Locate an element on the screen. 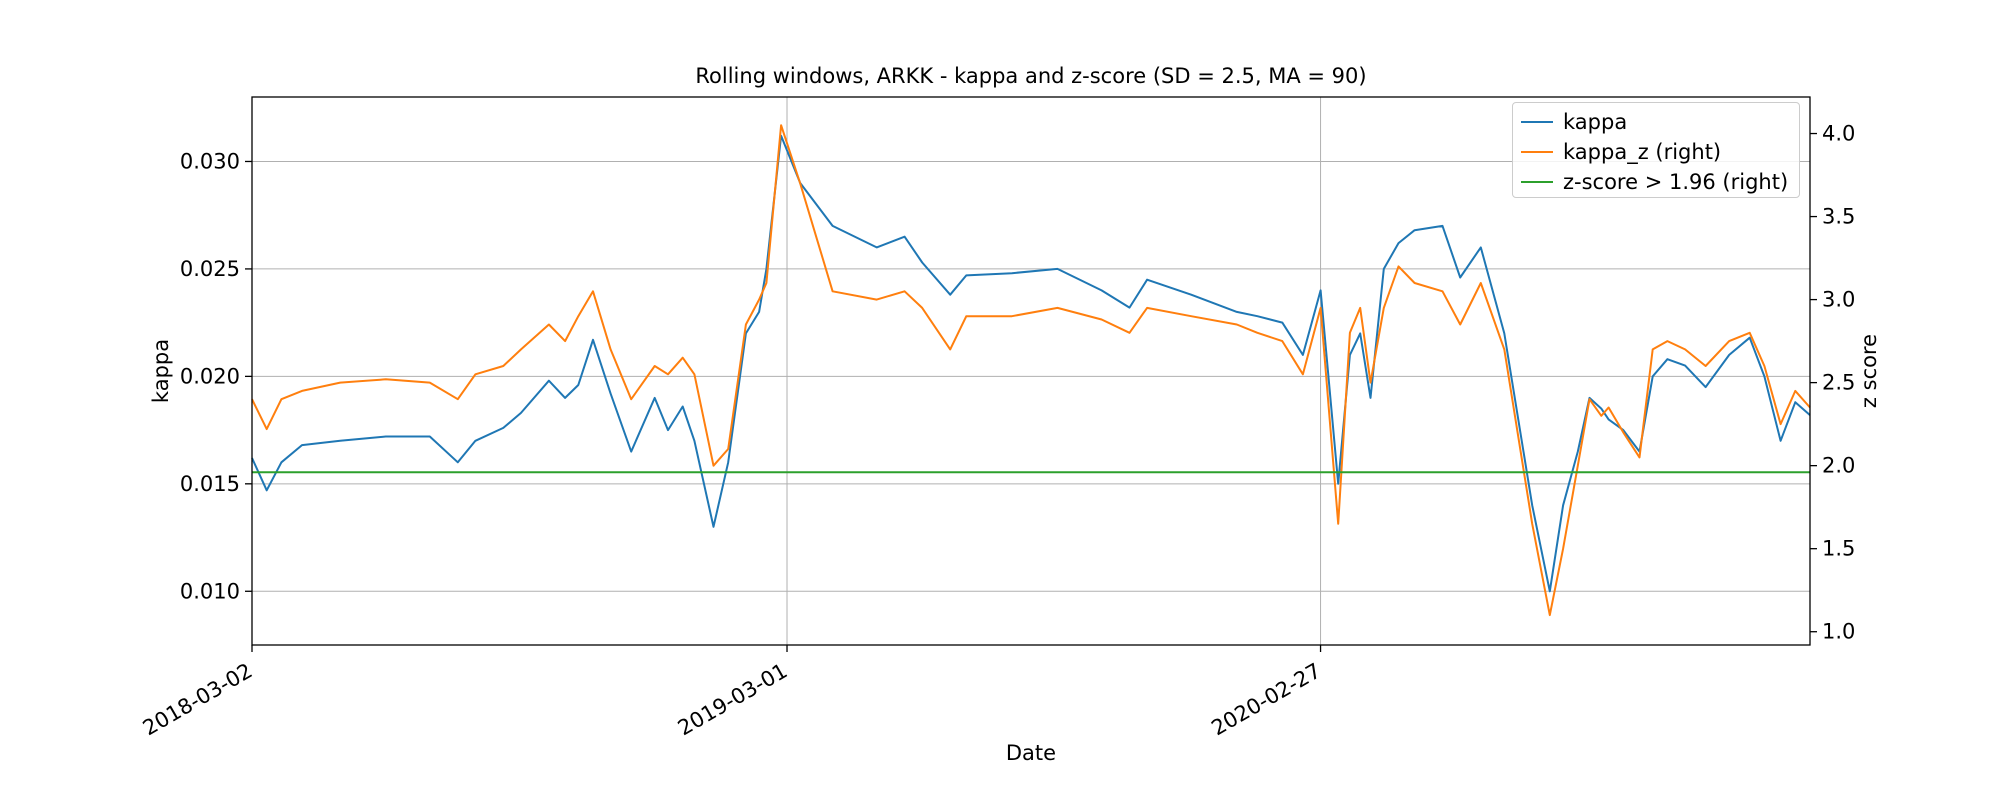 The width and height of the screenshot is (2000, 800). legend-swatch-kappa-z is located at coordinates (1537, 152).